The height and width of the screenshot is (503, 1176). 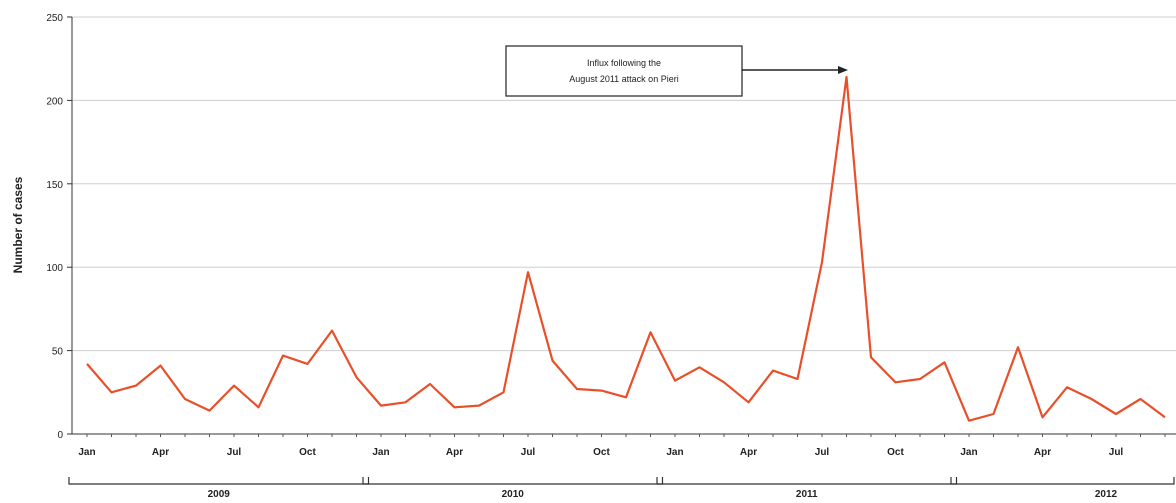 I want to click on year-label: 2011, so click(x=807, y=494).